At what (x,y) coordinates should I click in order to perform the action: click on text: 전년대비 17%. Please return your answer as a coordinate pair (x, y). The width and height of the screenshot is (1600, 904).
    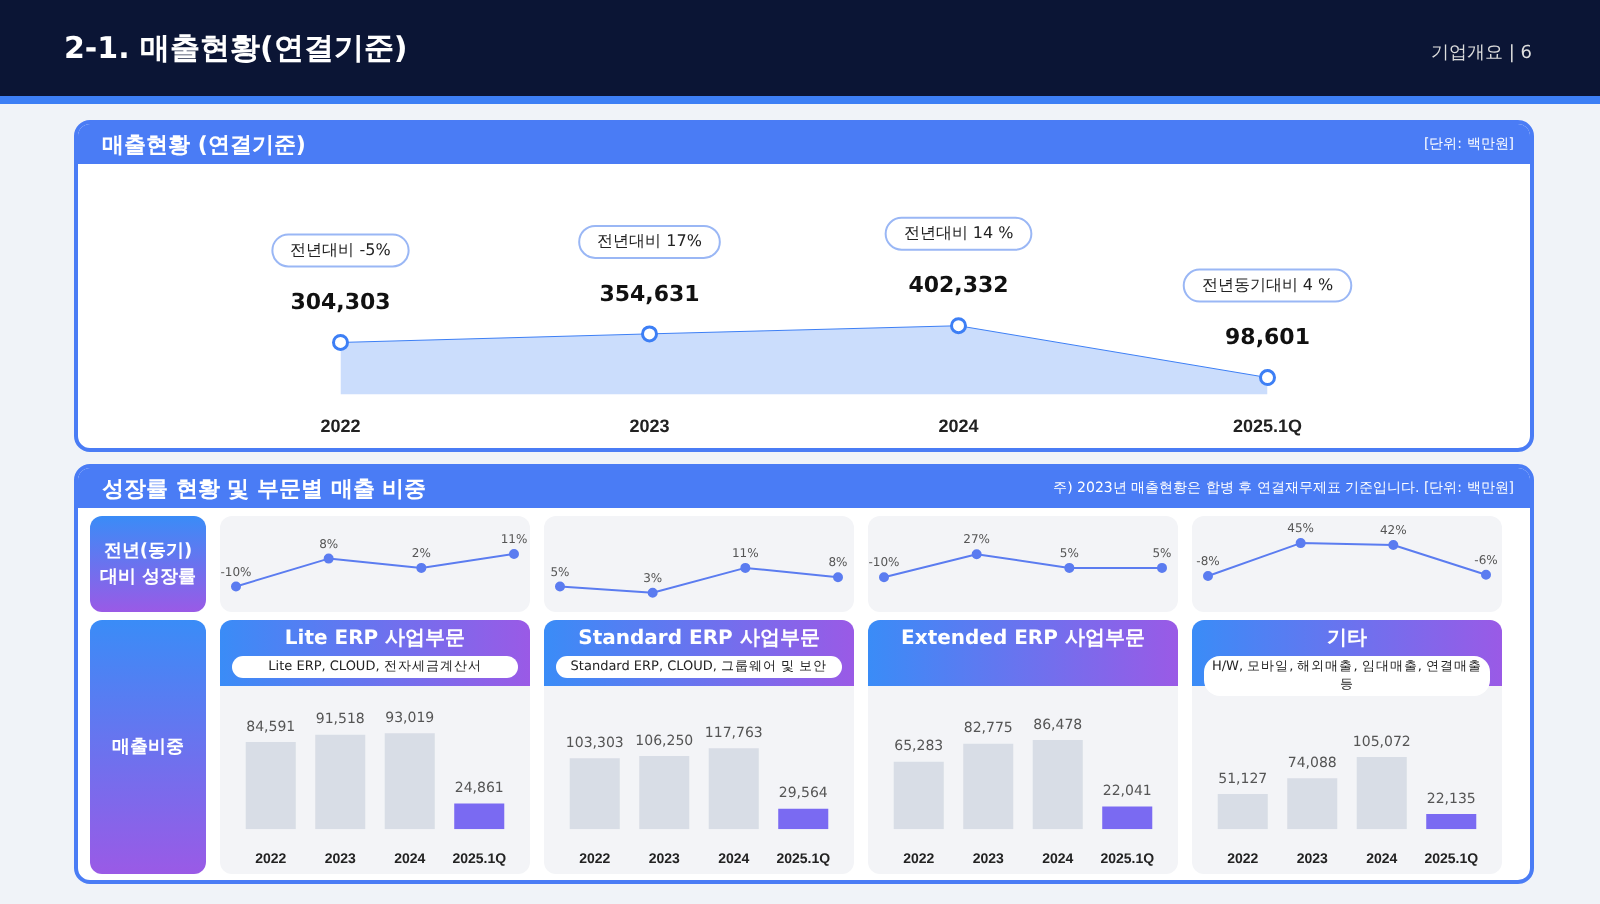
    Looking at the image, I should click on (650, 241).